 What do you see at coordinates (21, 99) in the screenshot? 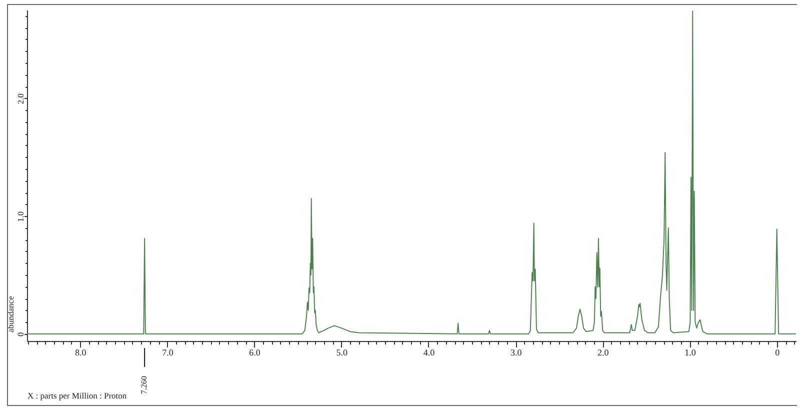
I see `y-tick-label: 2.0` at bounding box center [21, 99].